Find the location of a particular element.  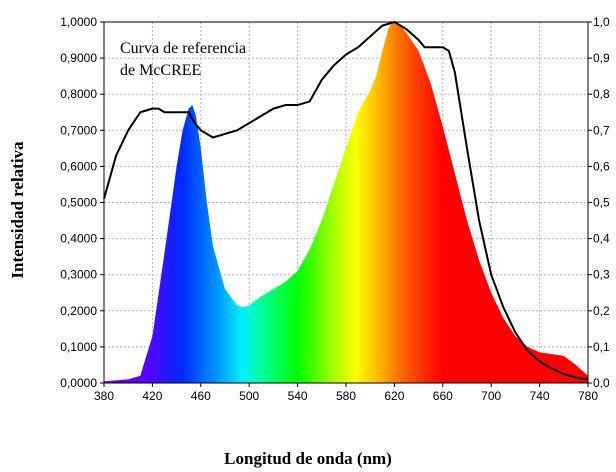

y-tick-label-left: 1,0000 is located at coordinates (78, 22).